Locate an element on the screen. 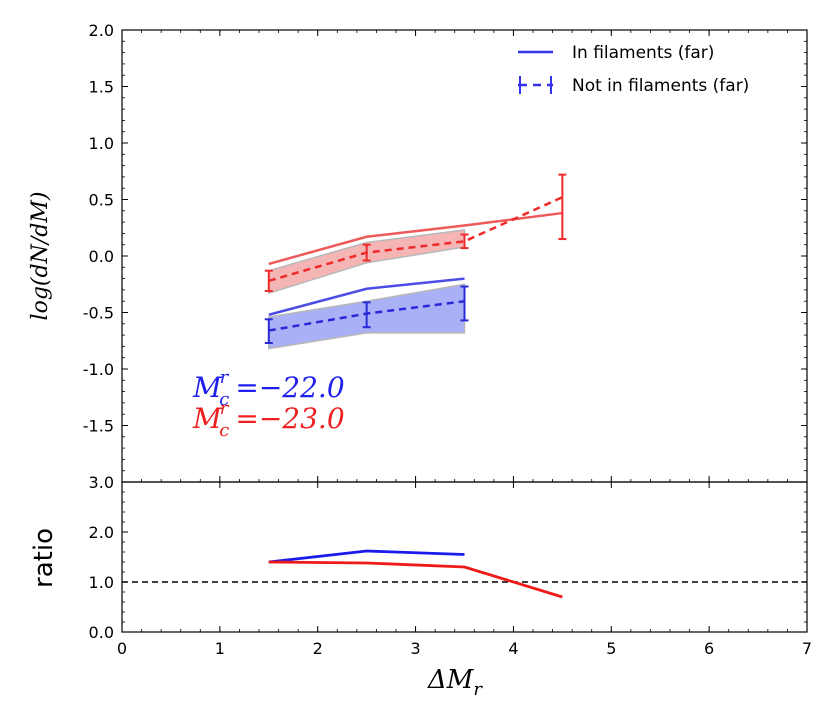 This screenshot has height=727, width=830. x-tick-label: 2 is located at coordinates (318, 648).